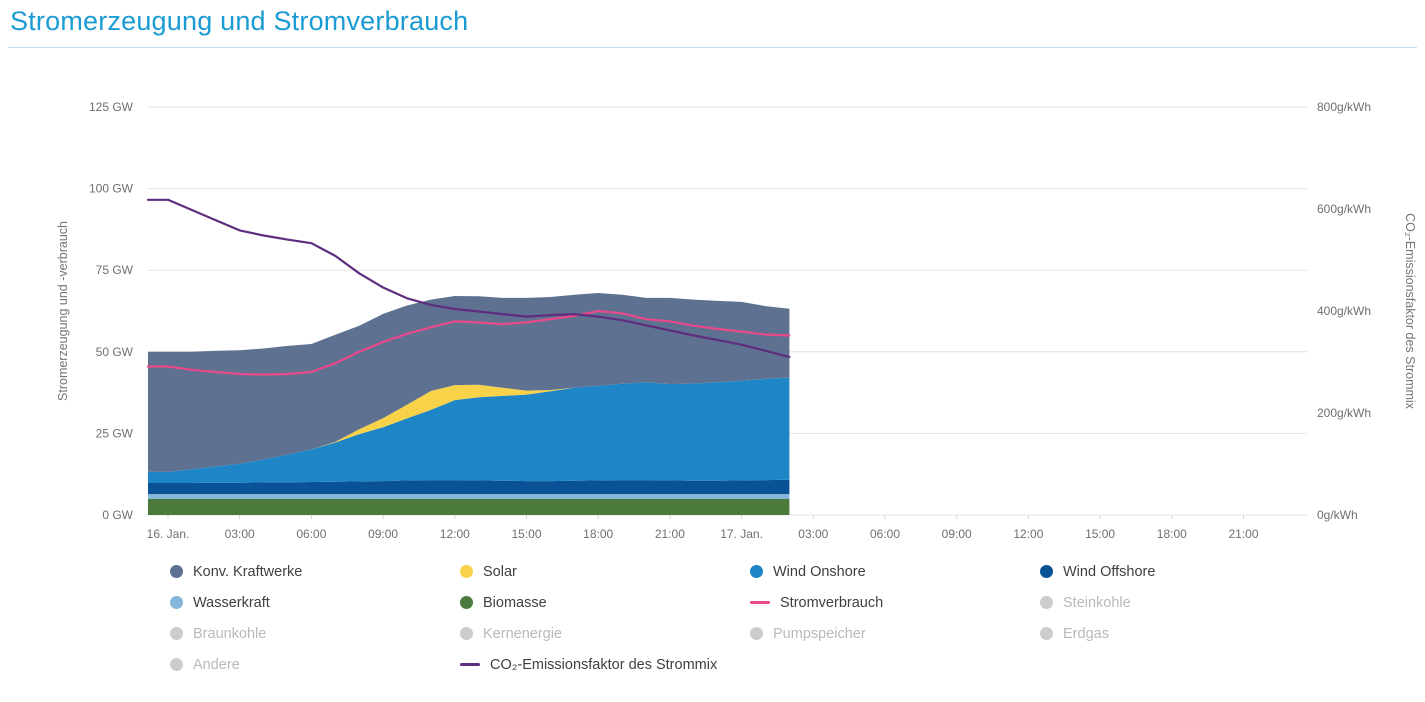  I want to click on legend-item-wind-onshore: Wind Onshore, so click(895, 571).